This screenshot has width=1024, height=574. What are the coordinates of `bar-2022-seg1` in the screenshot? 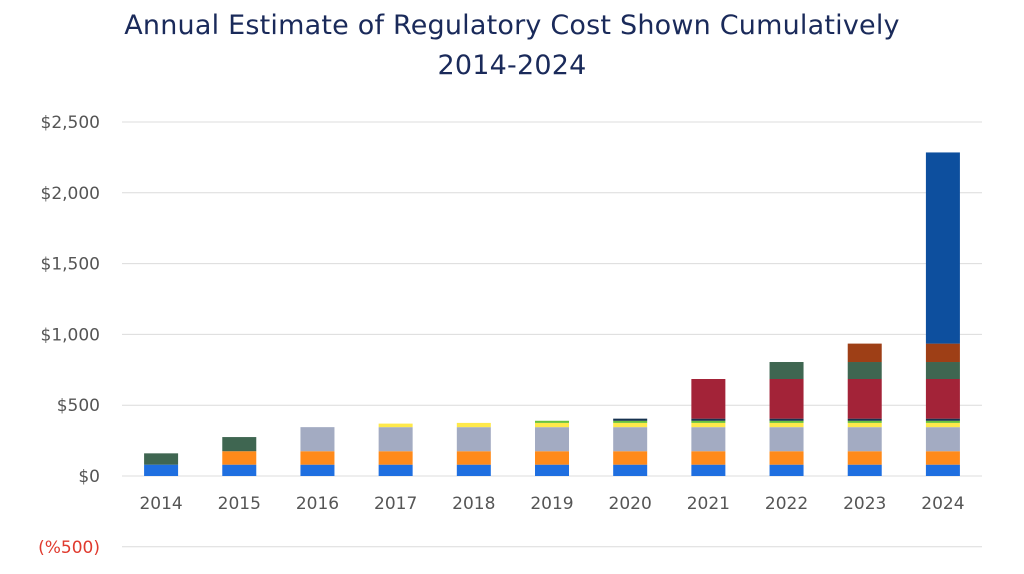 It's located at (786, 470).